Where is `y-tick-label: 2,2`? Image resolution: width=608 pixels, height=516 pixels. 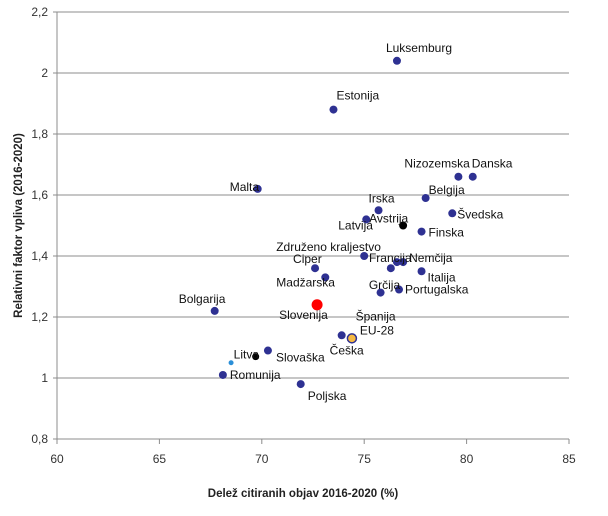
y-tick-label: 2,2 is located at coordinates (39, 12).